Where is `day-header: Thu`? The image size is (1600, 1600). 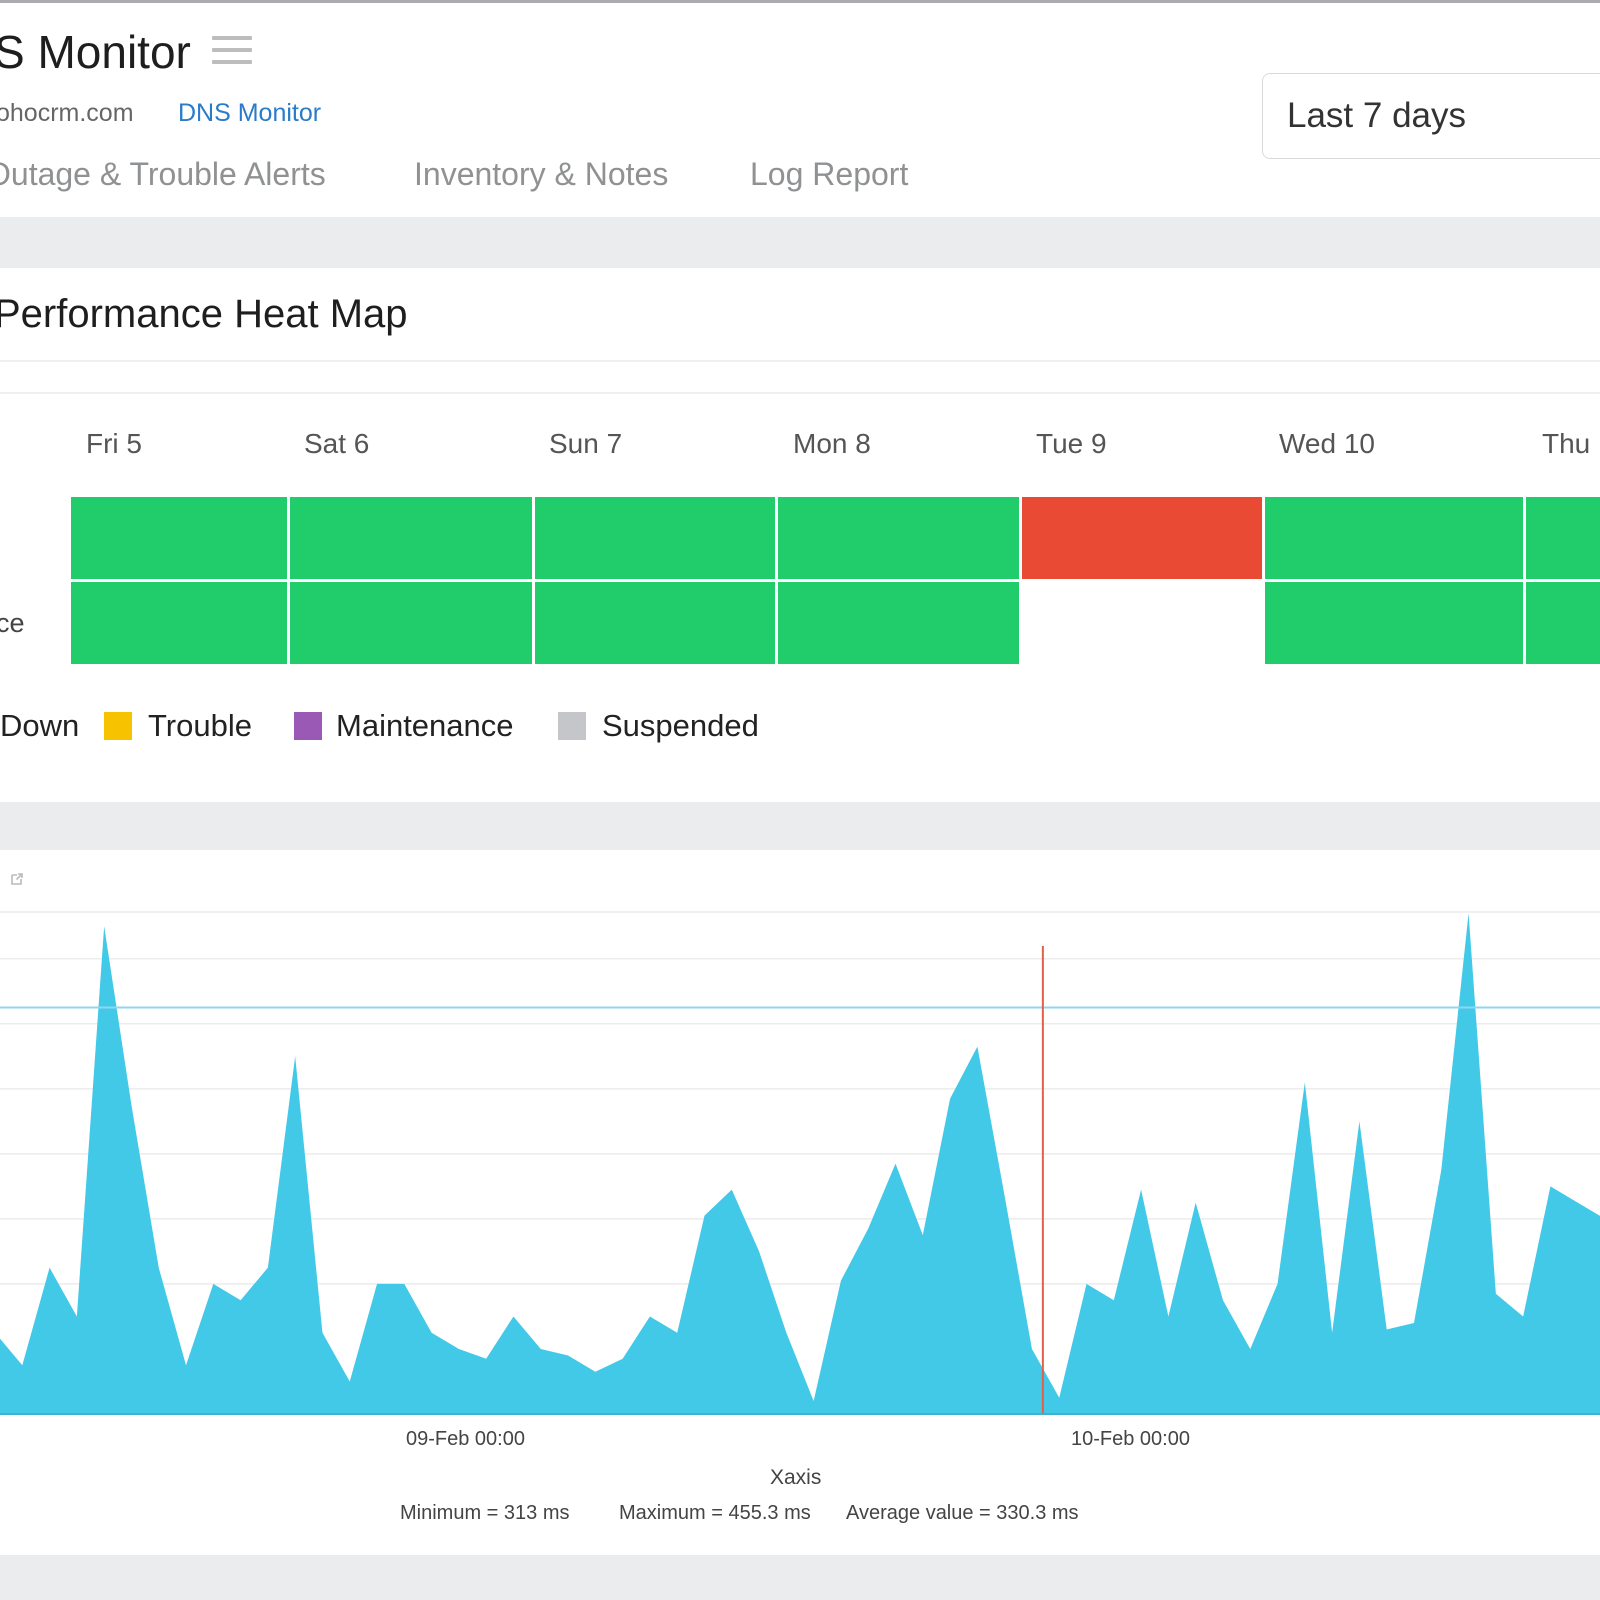
day-header: Thu is located at coordinates (1566, 443).